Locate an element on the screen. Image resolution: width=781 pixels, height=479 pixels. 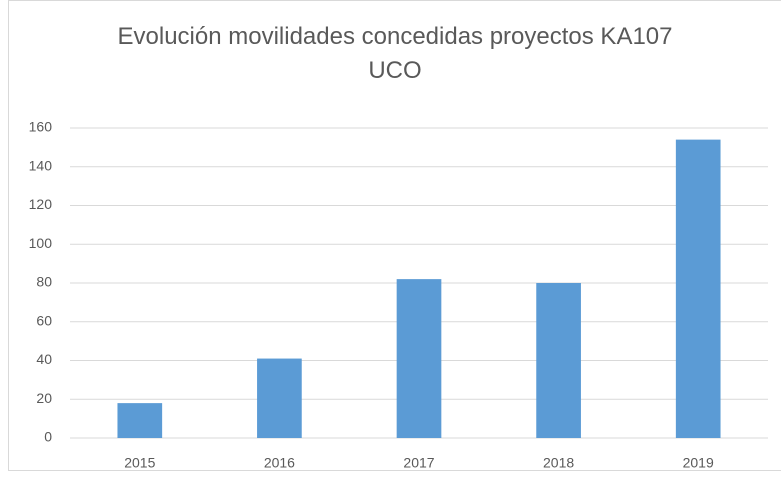
y-tick-label: 120 is located at coordinates (41, 204).